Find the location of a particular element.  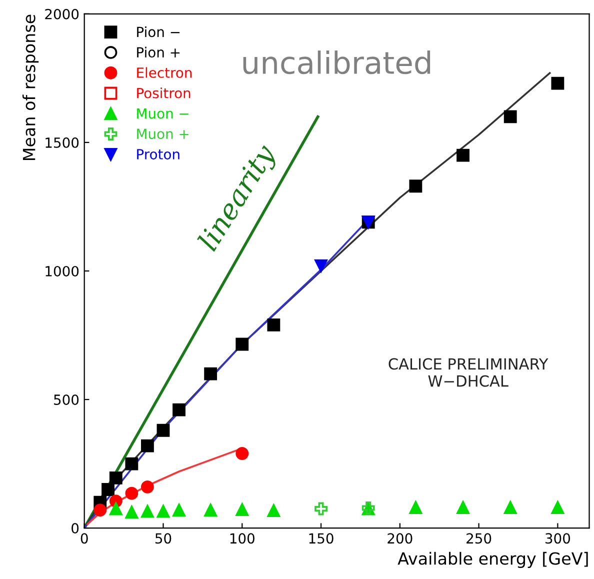

x-tick-label: 300 is located at coordinates (557, 538).